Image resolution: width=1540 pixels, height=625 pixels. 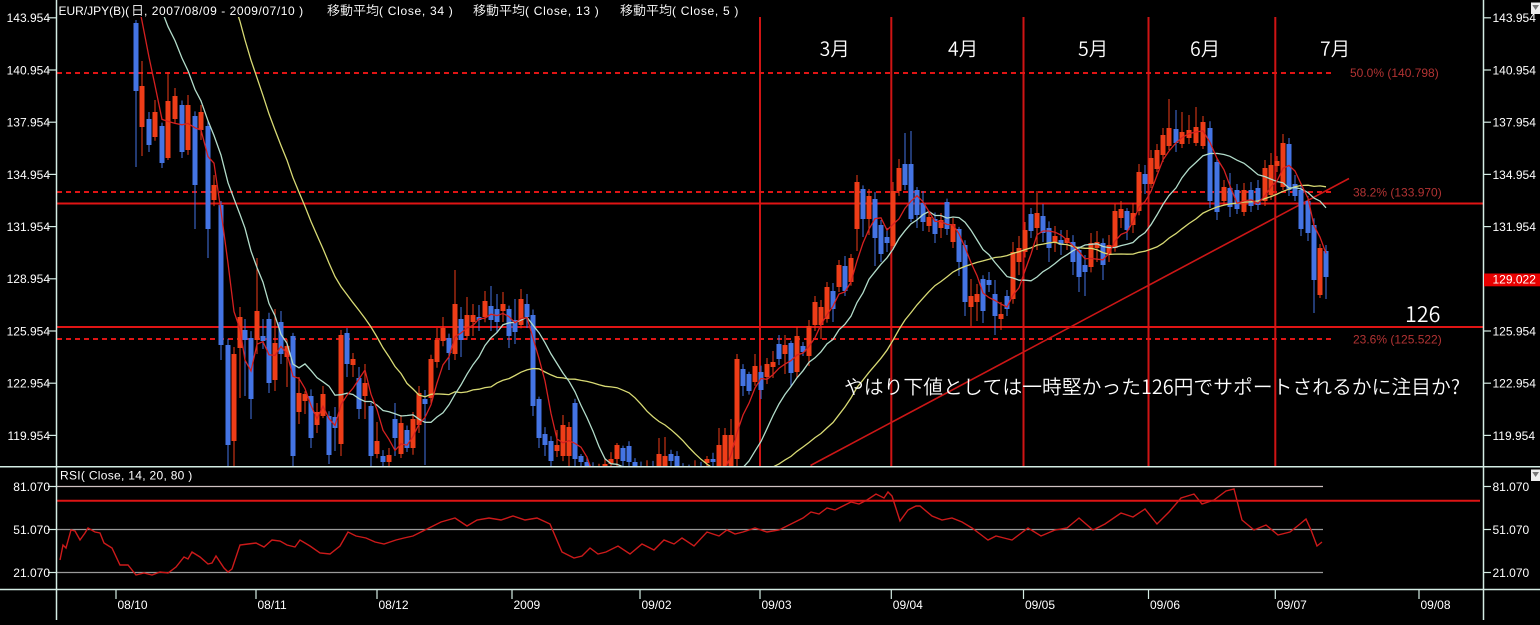 What do you see at coordinates (657, 605) in the screenshot?
I see `svg-text: 09/02` at bounding box center [657, 605].